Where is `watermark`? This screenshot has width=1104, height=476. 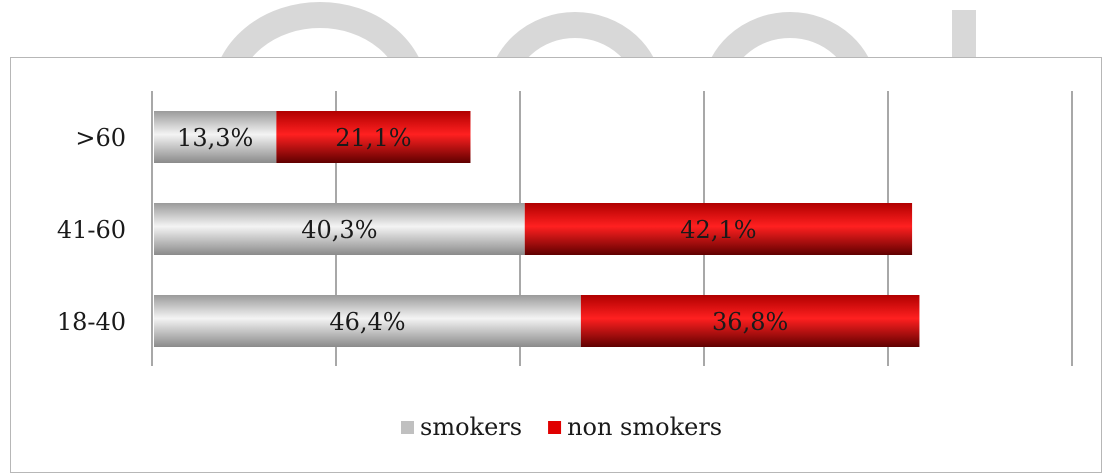
watermark is located at coordinates (552, 28).